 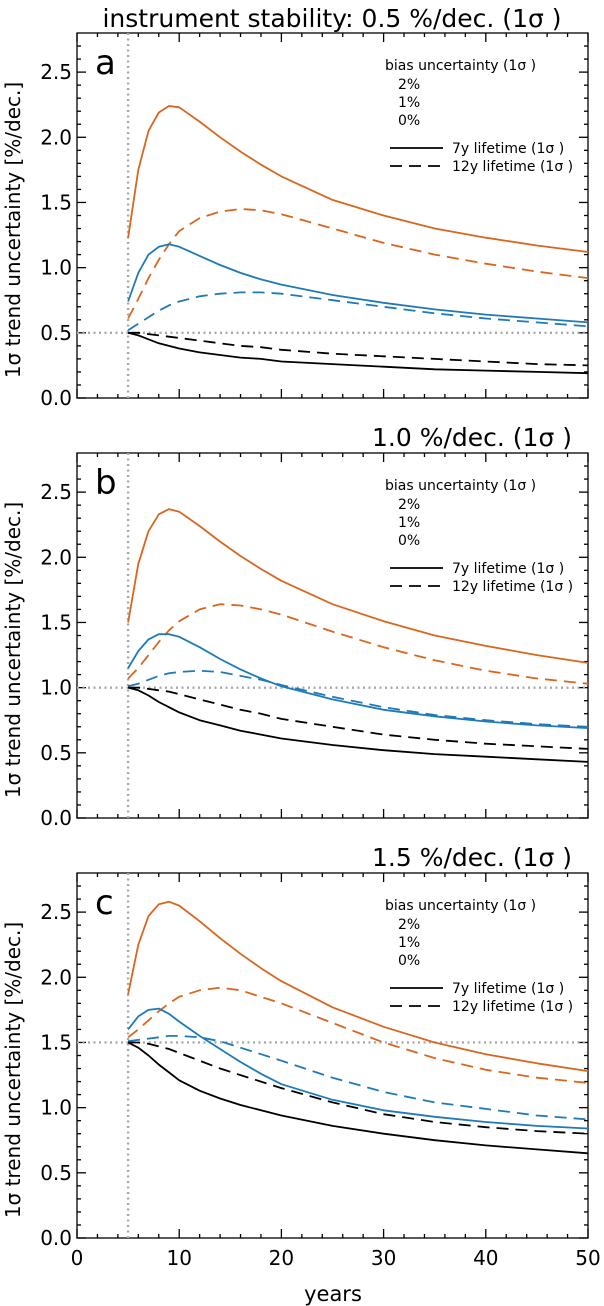 What do you see at coordinates (106, 483) in the screenshot?
I see `panel-label: b` at bounding box center [106, 483].